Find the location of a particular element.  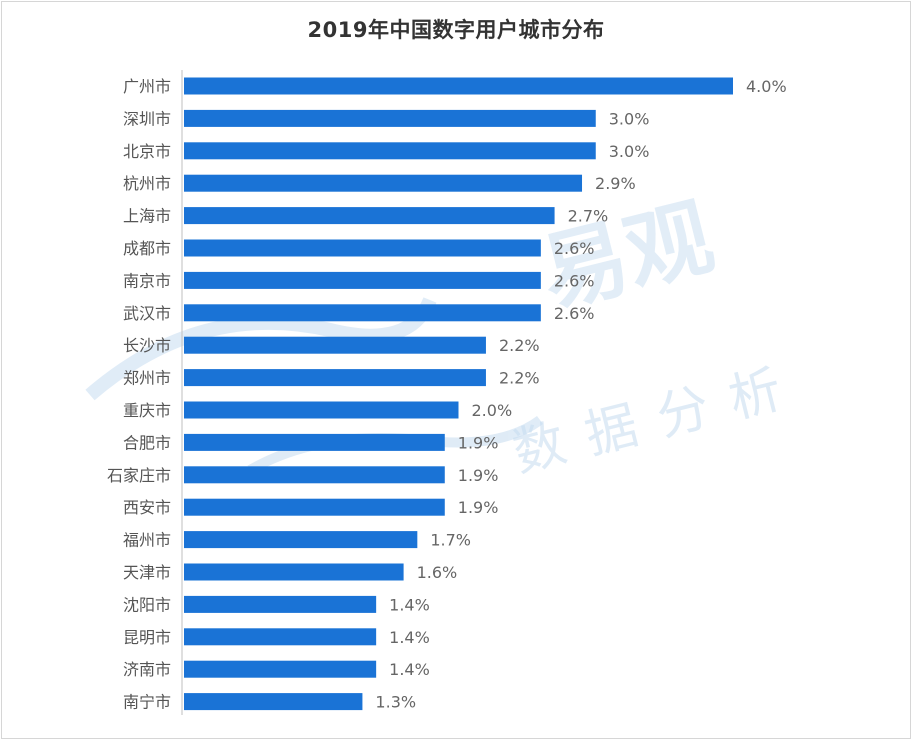

category-label: 石家庄市 is located at coordinates (139, 475).